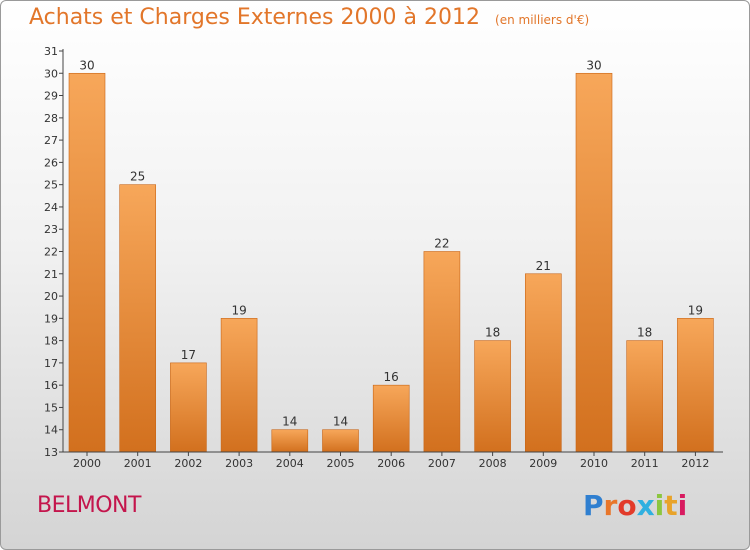 Image resolution: width=750 pixels, height=550 pixels. What do you see at coordinates (51, 96) in the screenshot?
I see `y-tick-label: 29` at bounding box center [51, 96].